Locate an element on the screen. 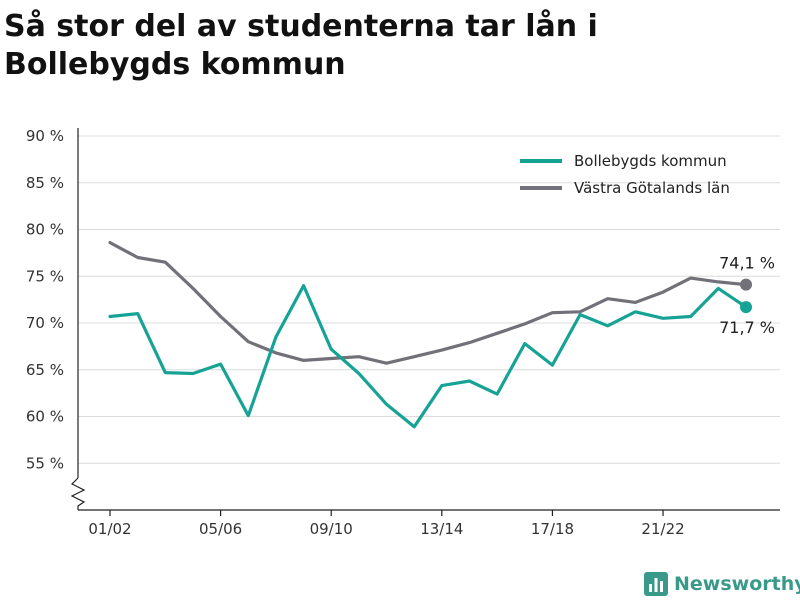  x-axis-ticks: 01/02 05/06 09/10 13/14 17/18 21/22 is located at coordinates (386, 524).